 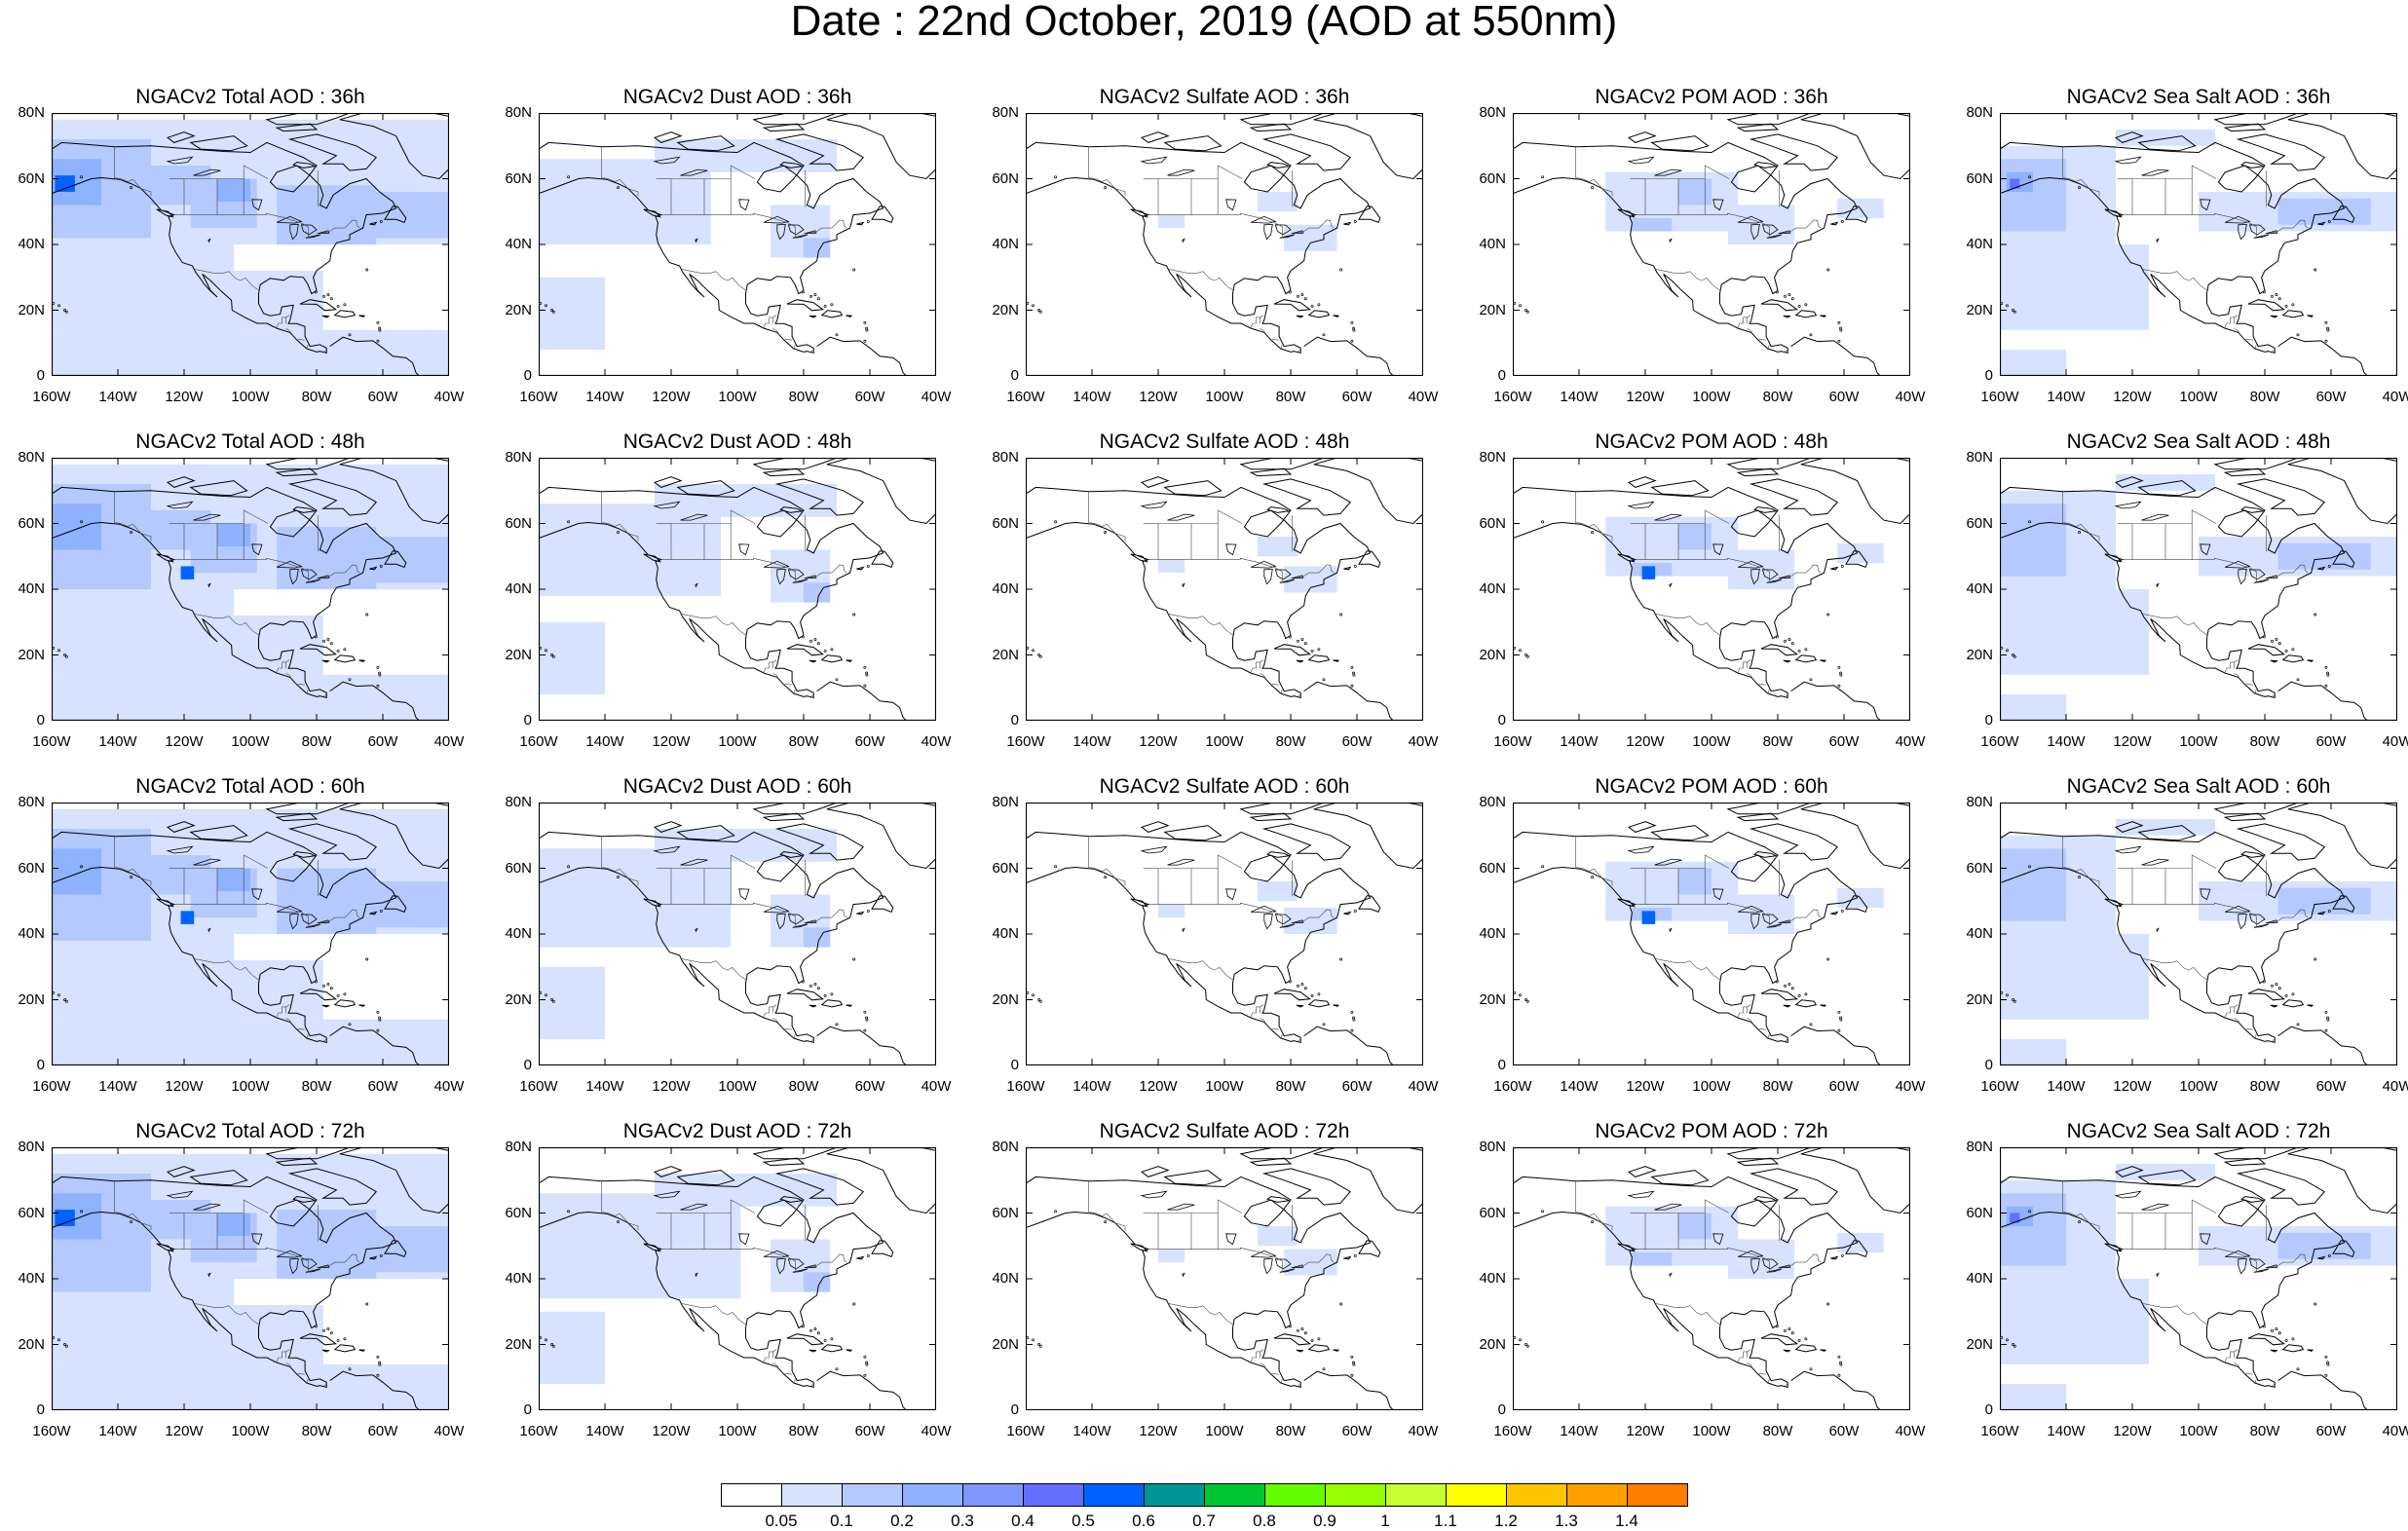 What do you see at coordinates (737, 441) in the screenshot?
I see `panel-title: NGACv2 Dust AOD : 48h` at bounding box center [737, 441].